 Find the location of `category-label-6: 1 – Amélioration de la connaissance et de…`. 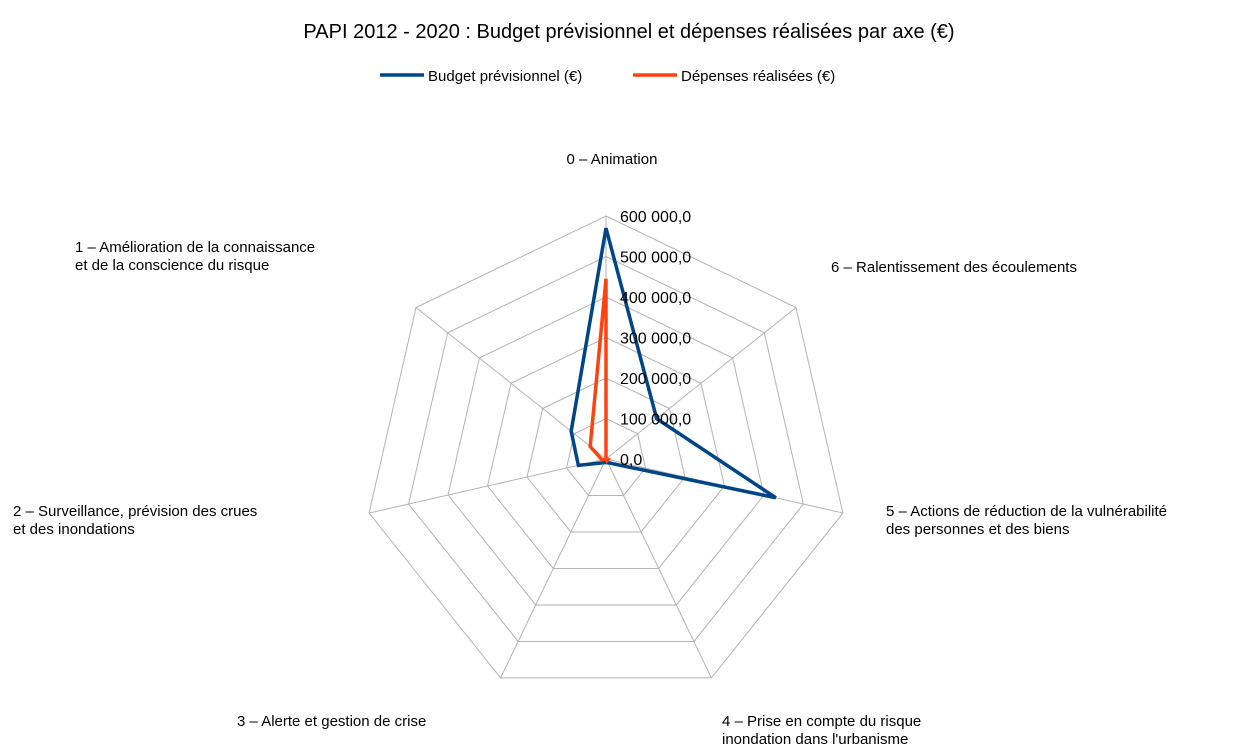

category-label-6: 1 – Amélioration de la connaissance et de… is located at coordinates (195, 256).